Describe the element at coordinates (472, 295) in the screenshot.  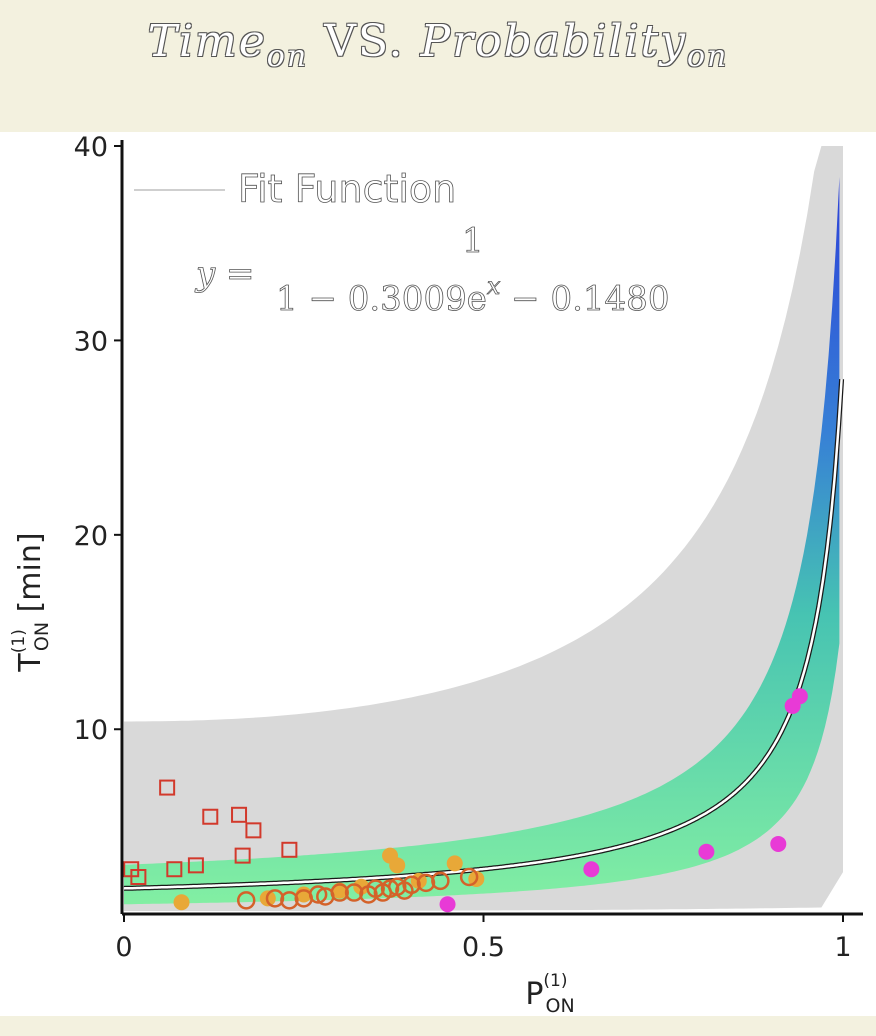
I see `formula-denominator: 1 − 0.3009ex − 0.1480` at that location.